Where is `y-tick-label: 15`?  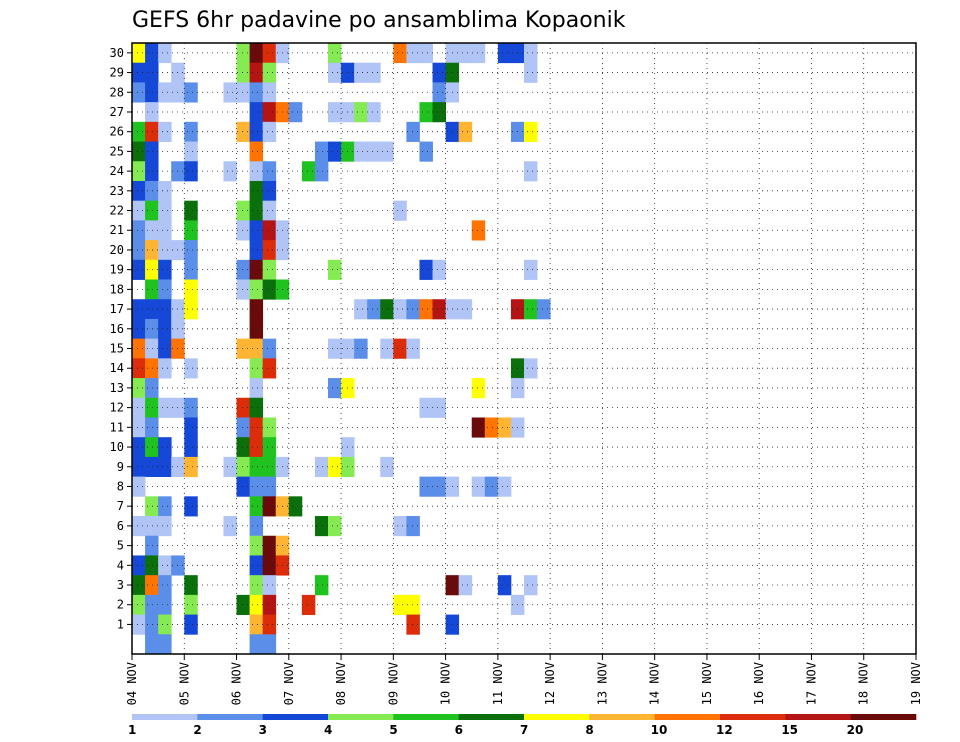 y-tick-label: 15 is located at coordinates (117, 349).